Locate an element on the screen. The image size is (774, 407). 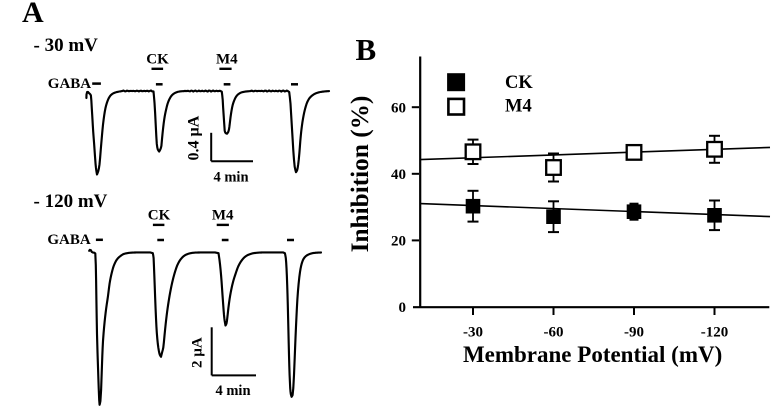
svg-text: 0.4 µA is located at coordinates (194, 137).